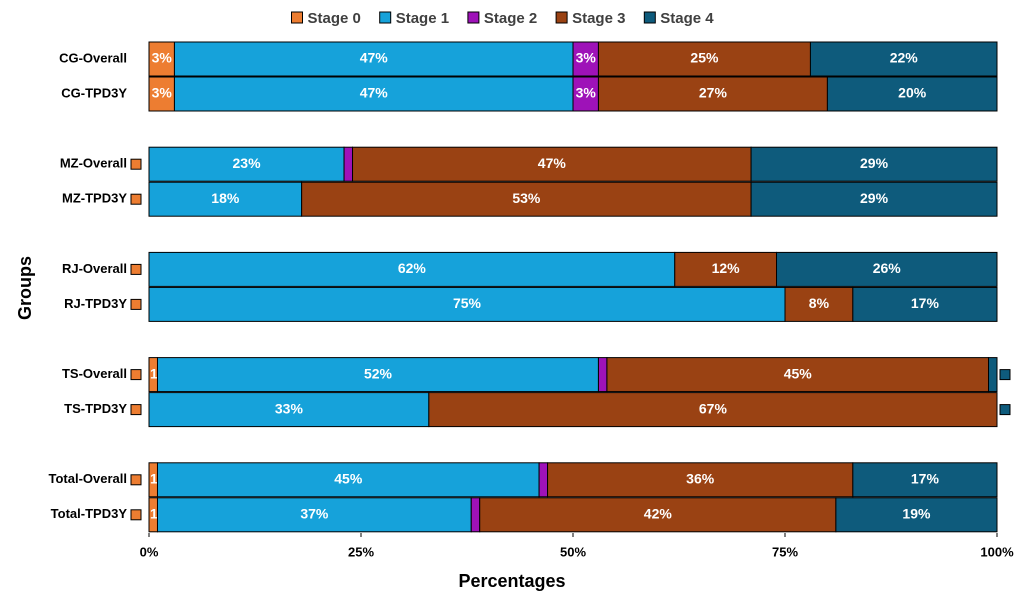  Describe the element at coordinates (511, 581) in the screenshot. I see `x-axis-title: Percentages` at that location.